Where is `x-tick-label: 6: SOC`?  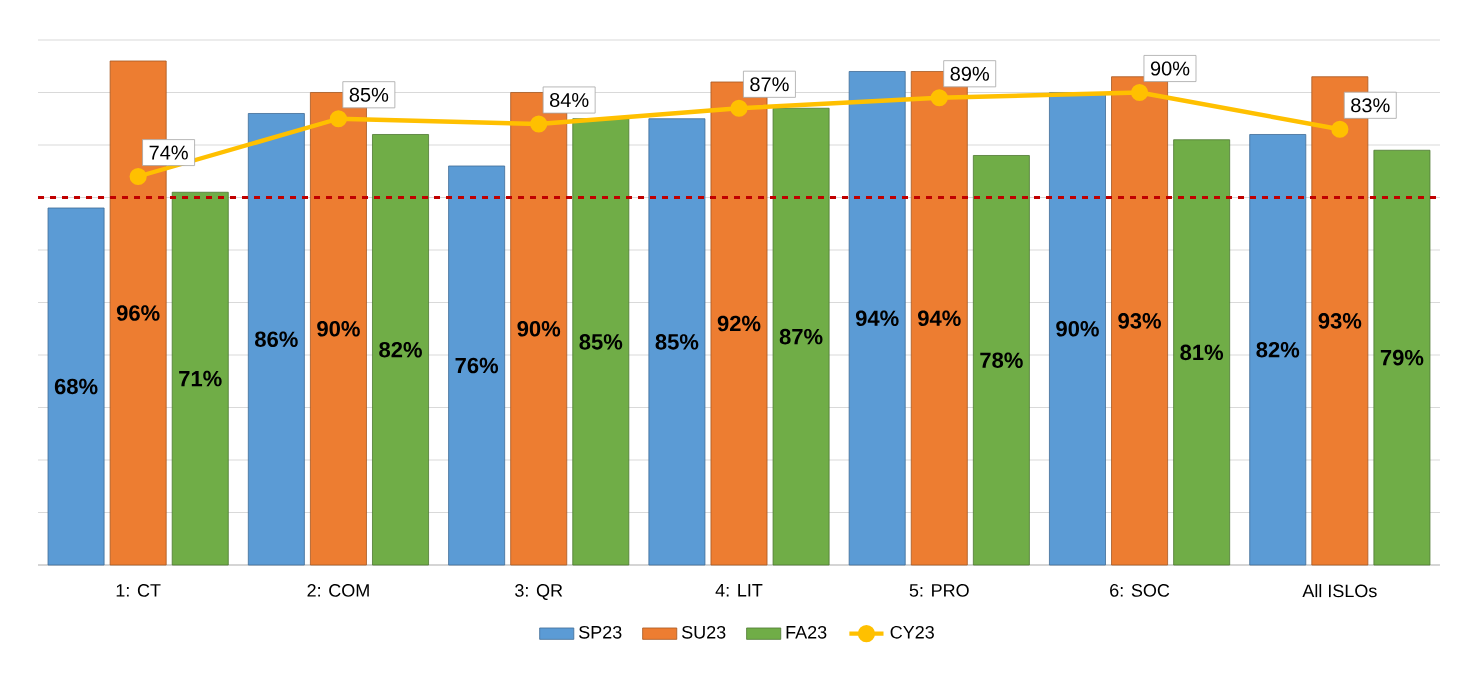 x-tick-label: 6: SOC is located at coordinates (1140, 590).